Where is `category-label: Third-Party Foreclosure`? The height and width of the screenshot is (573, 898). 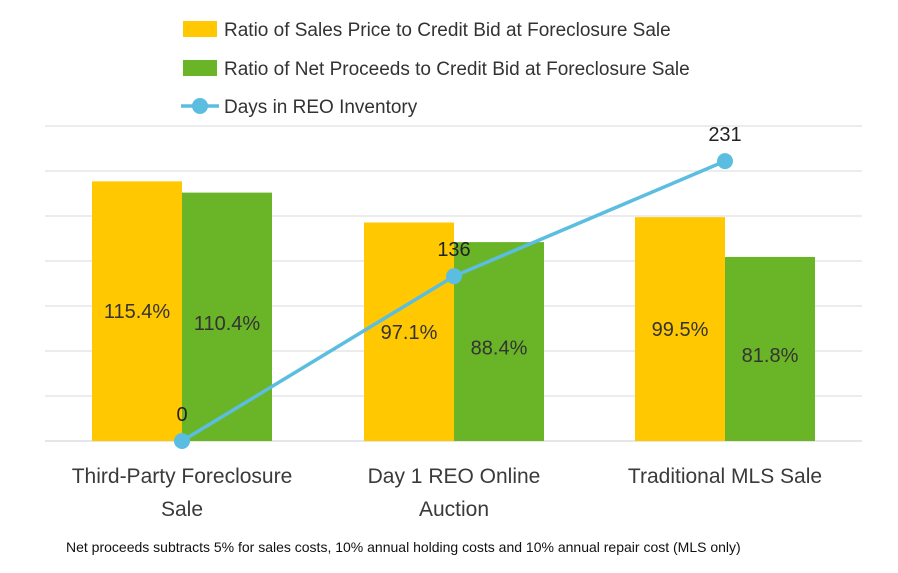
category-label: Third-Party Foreclosure is located at coordinates (182, 476).